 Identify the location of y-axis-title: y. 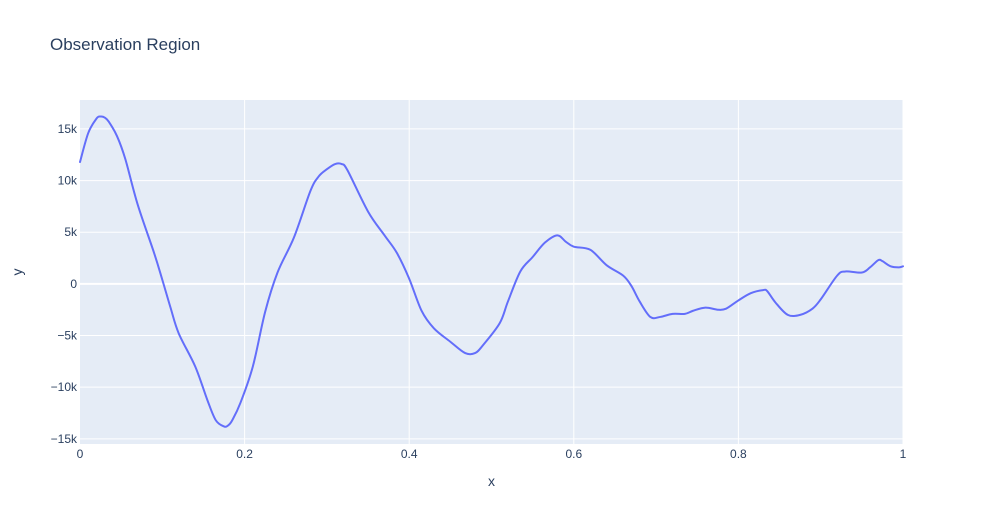
(17, 272).